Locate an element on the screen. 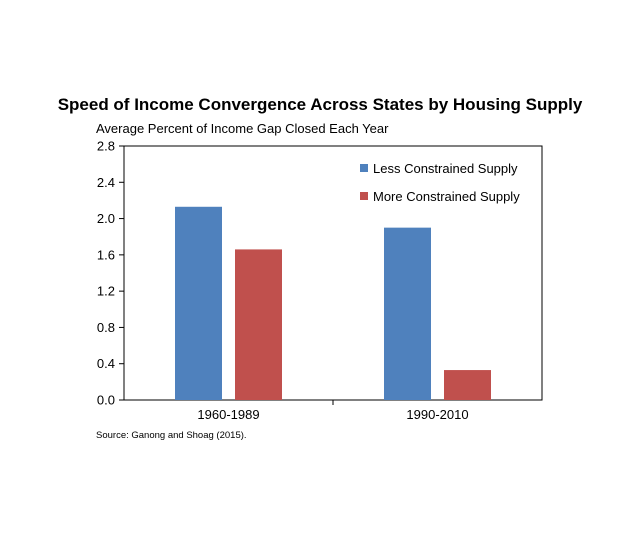  bar-more-constrained-1990-2010 is located at coordinates (467, 385).